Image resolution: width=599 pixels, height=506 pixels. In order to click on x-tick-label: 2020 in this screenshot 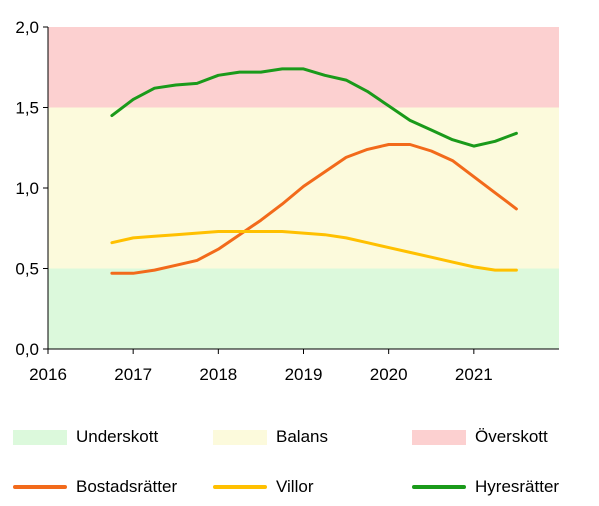, I will do `click(389, 374)`.